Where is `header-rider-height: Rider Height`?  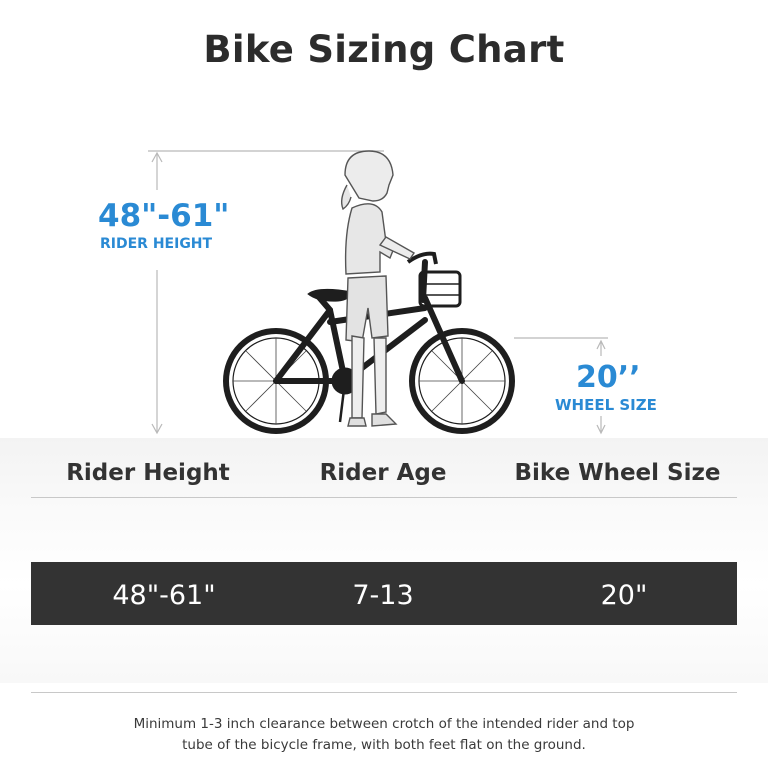
header-rider-height: Rider Height is located at coordinates (148, 473).